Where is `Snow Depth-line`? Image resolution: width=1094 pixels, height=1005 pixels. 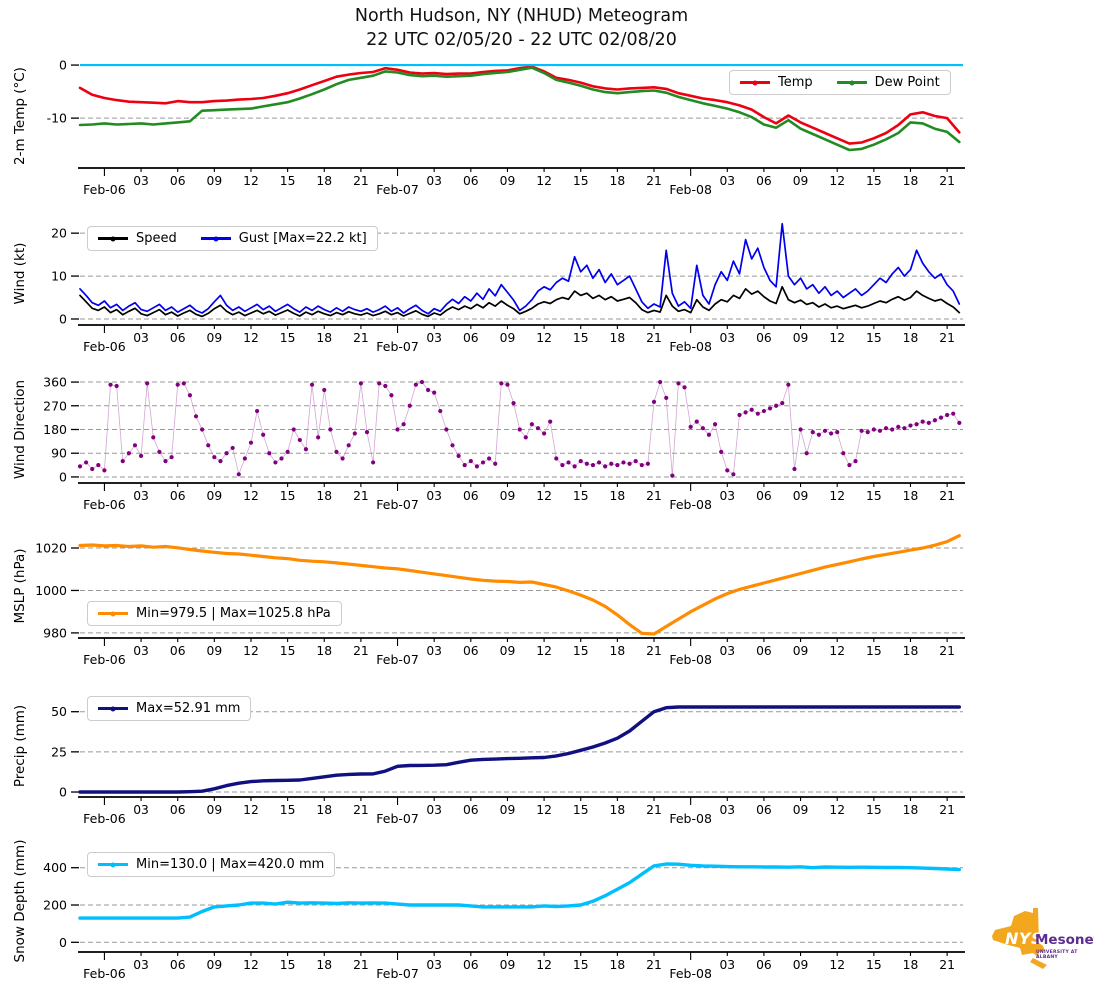 Snow Depth-line is located at coordinates (519, 891).